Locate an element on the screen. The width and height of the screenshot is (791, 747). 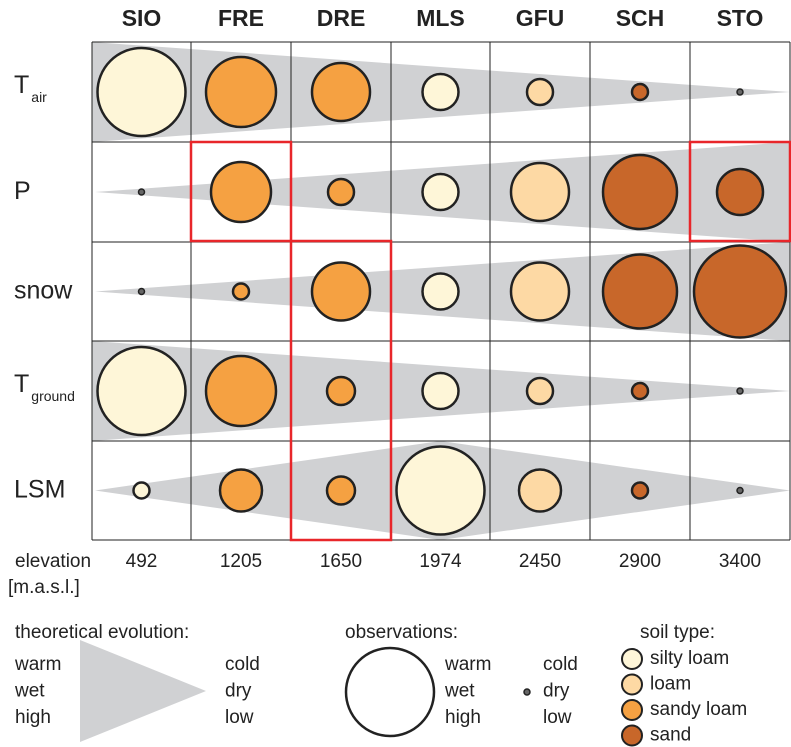
elevation-value: 2450 is located at coordinates (540, 561).